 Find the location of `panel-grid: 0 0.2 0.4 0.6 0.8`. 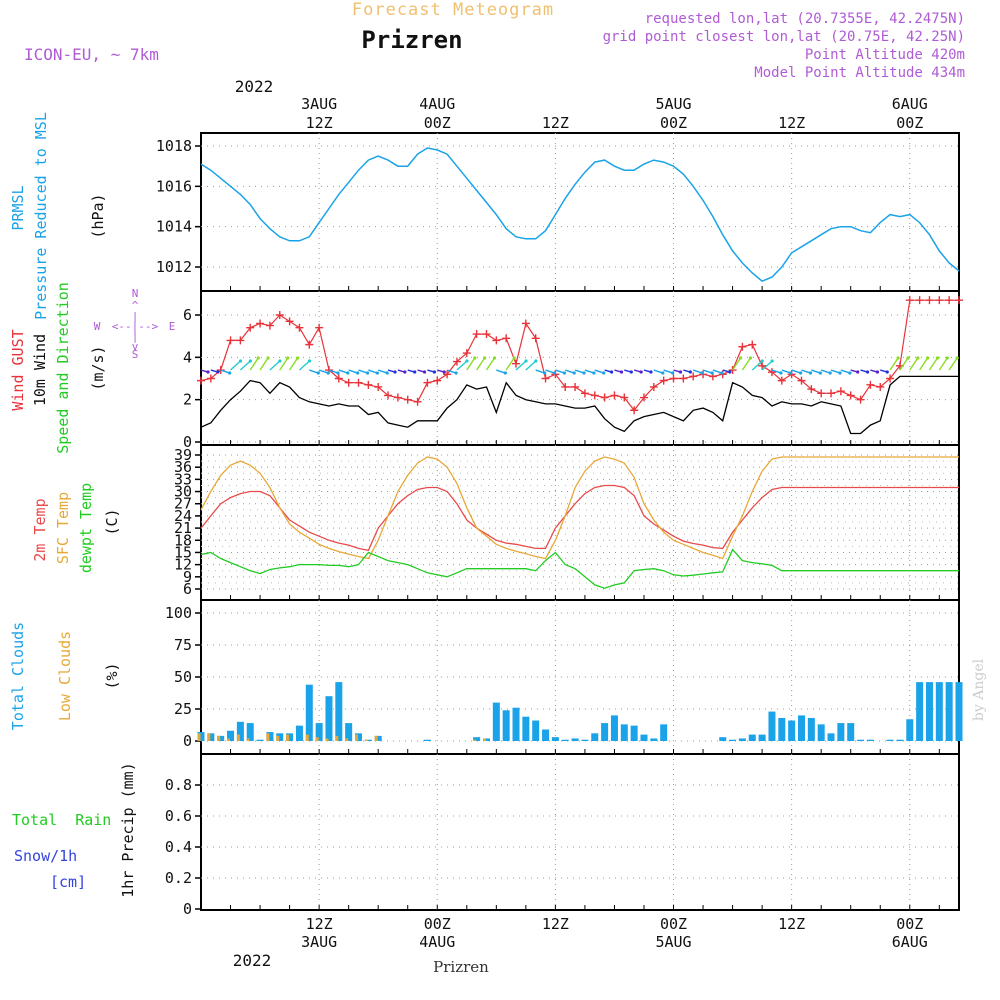

panel-grid: 0 0.2 0.4 0.6 0.8 is located at coordinates (562, 836).